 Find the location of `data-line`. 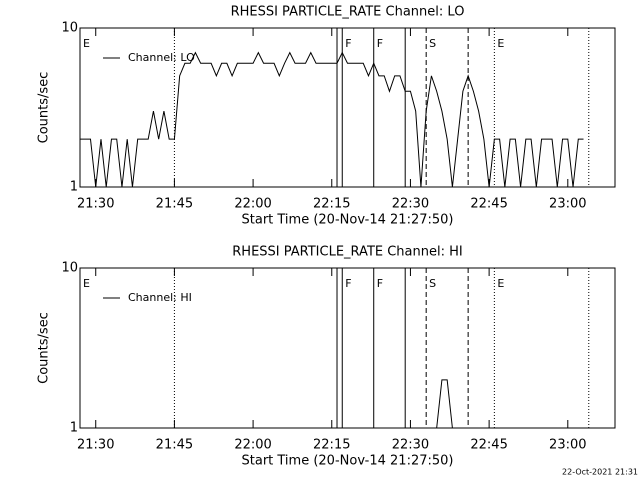

data-line is located at coordinates (444, 404).